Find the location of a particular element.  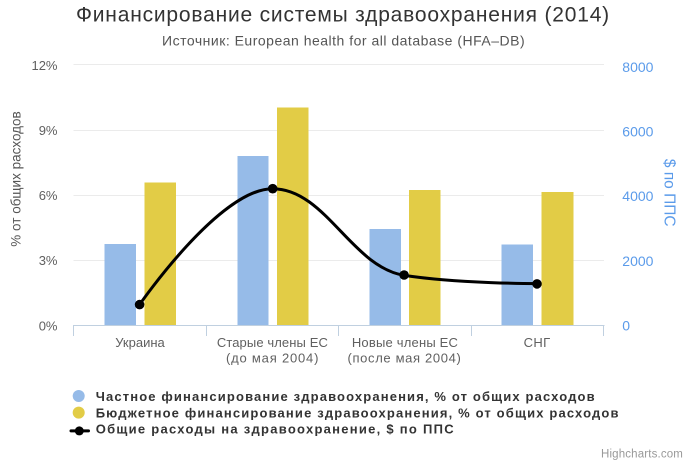

svg-text: Новые члены ЕС is located at coordinates (405, 342).